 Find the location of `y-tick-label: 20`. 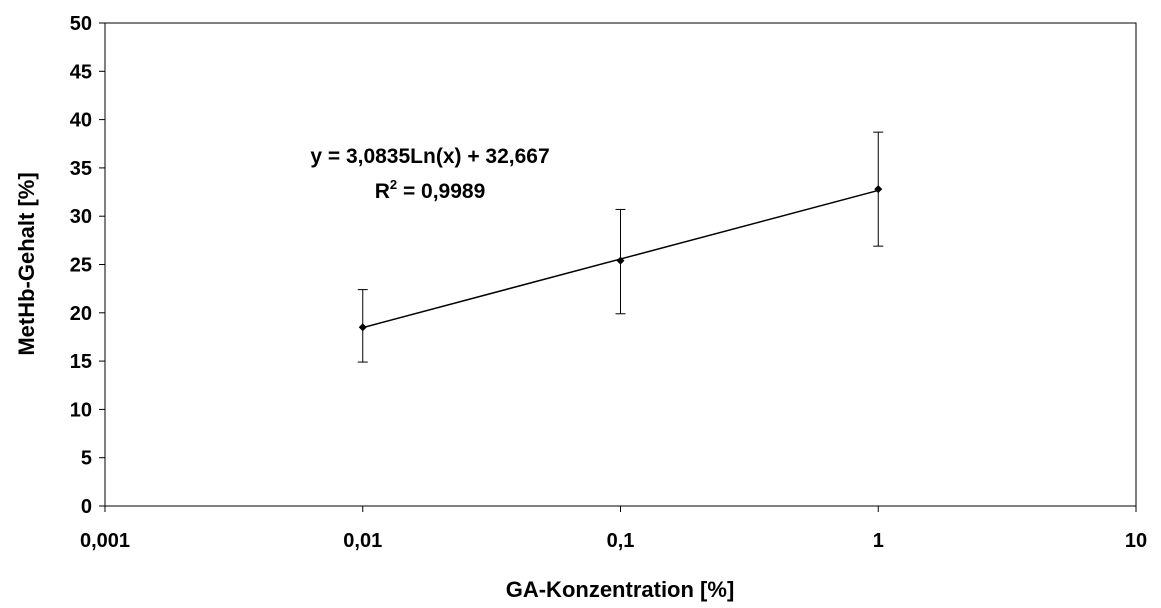

y-tick-label: 20 is located at coordinates (81, 314).